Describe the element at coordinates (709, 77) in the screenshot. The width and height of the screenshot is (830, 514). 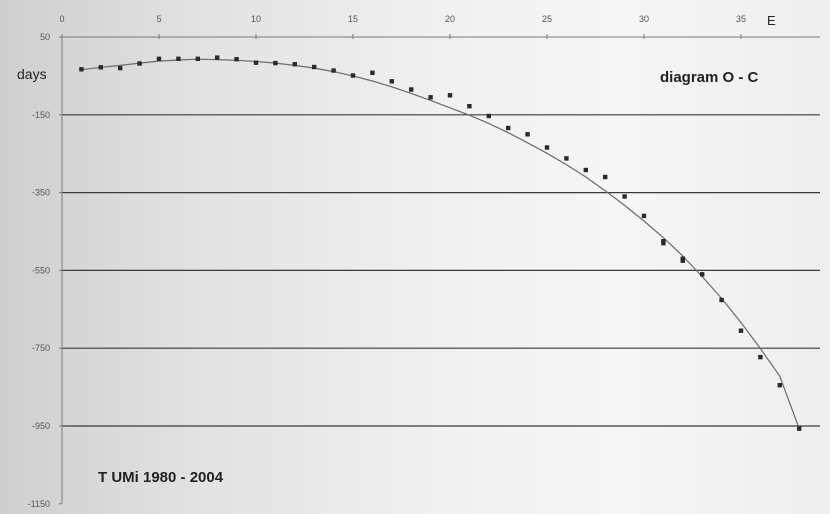
I see `chart-title: diagram O - C` at that location.